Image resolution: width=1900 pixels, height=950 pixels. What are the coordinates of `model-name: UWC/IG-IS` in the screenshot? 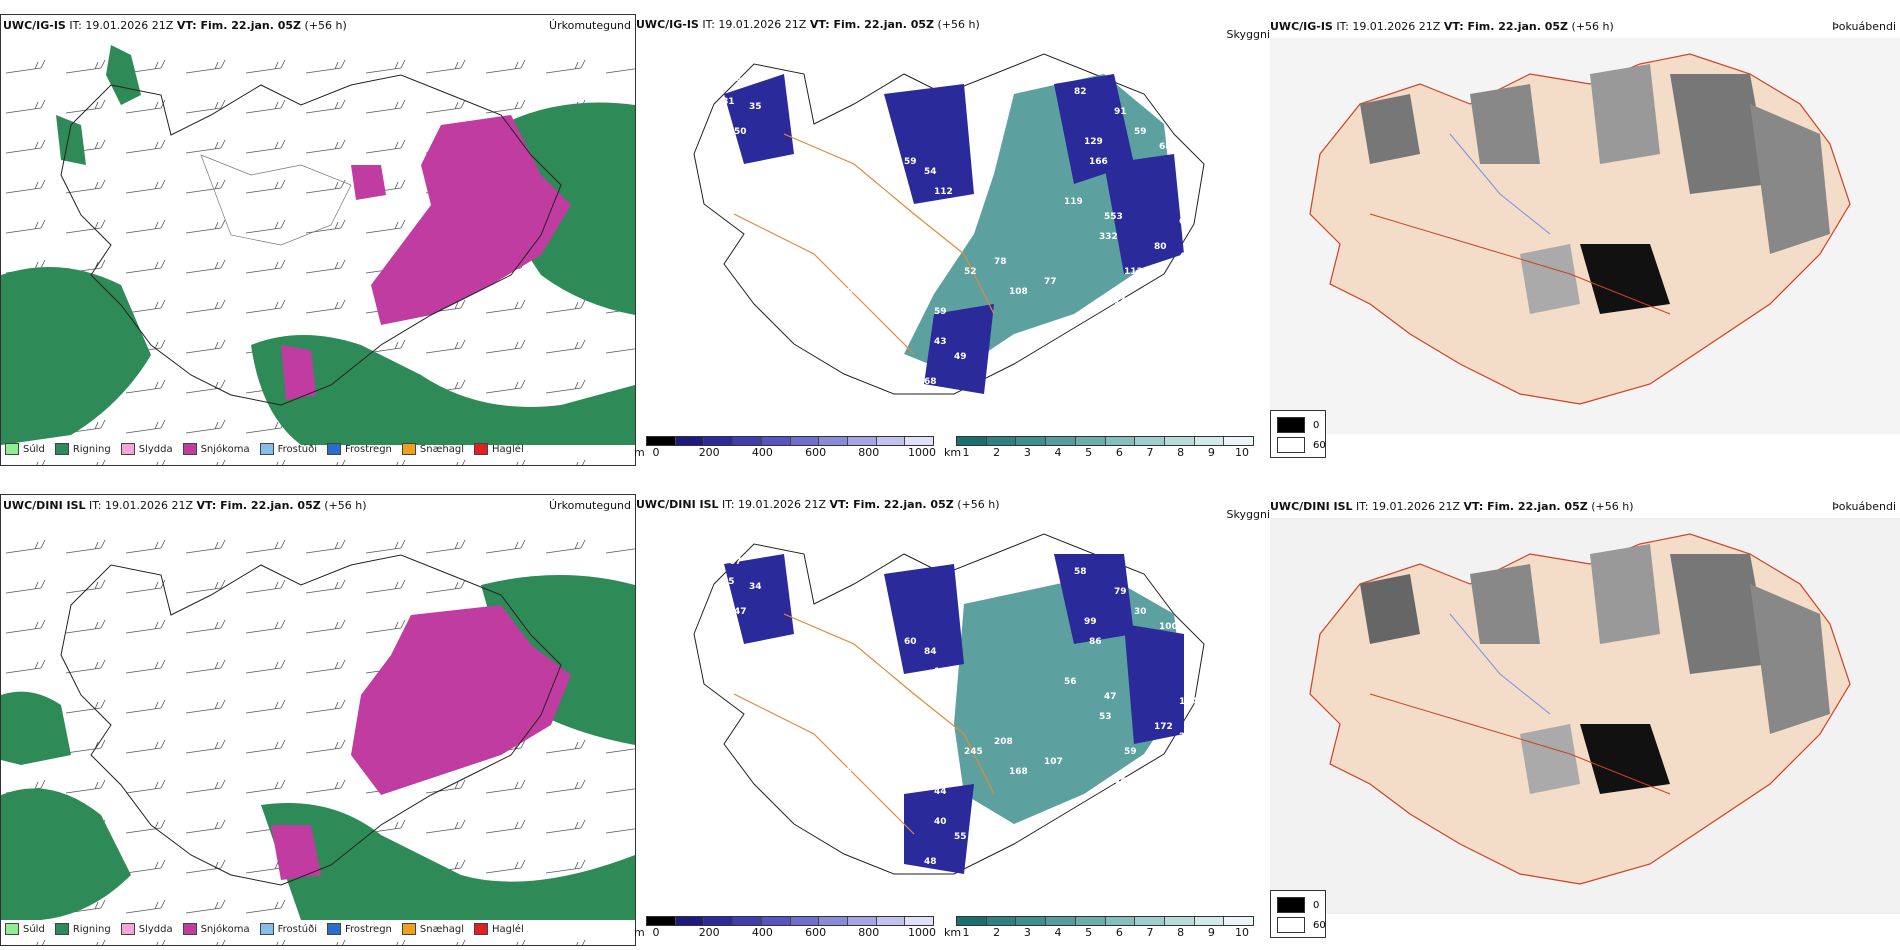 It's located at (1301, 26).